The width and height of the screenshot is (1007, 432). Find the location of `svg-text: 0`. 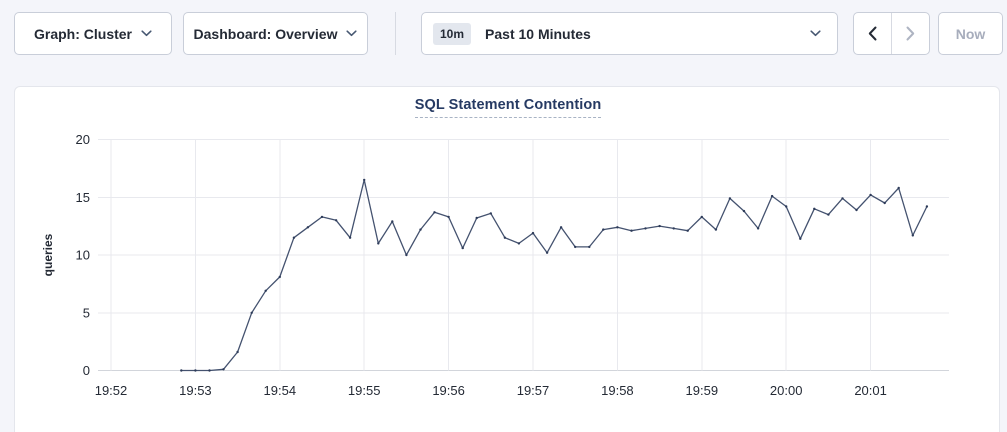

svg-text: 0 is located at coordinates (86, 370).